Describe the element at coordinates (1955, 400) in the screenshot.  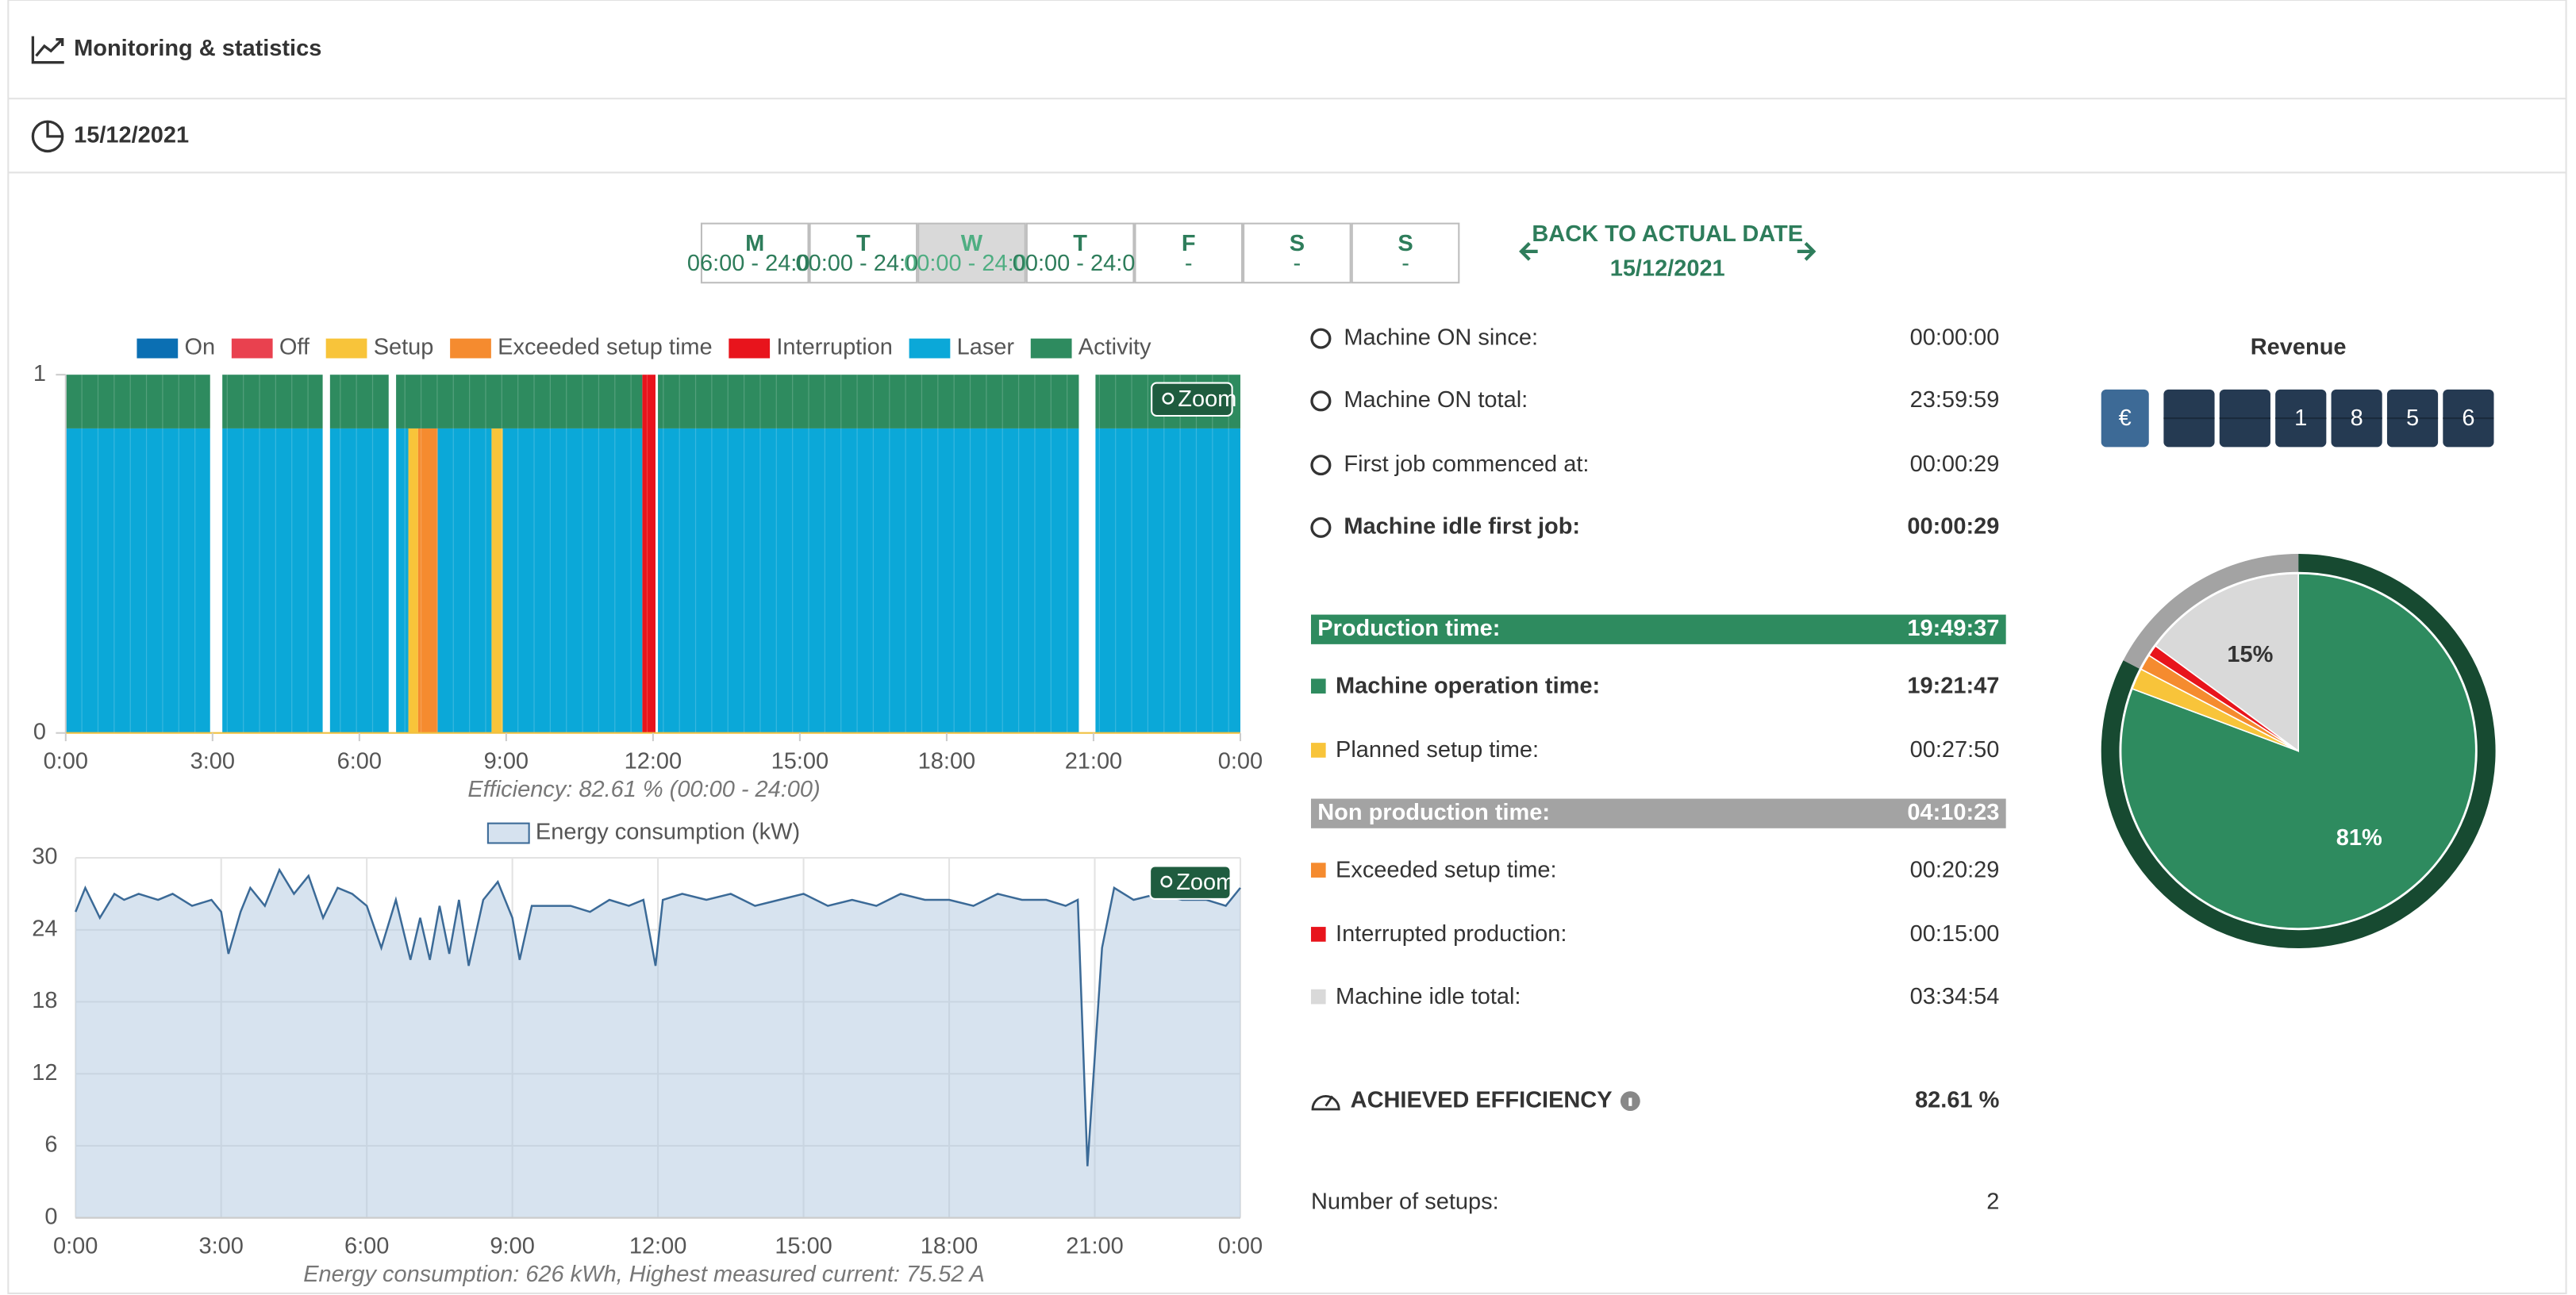
I see `stat-value: 23:59:59` at that location.